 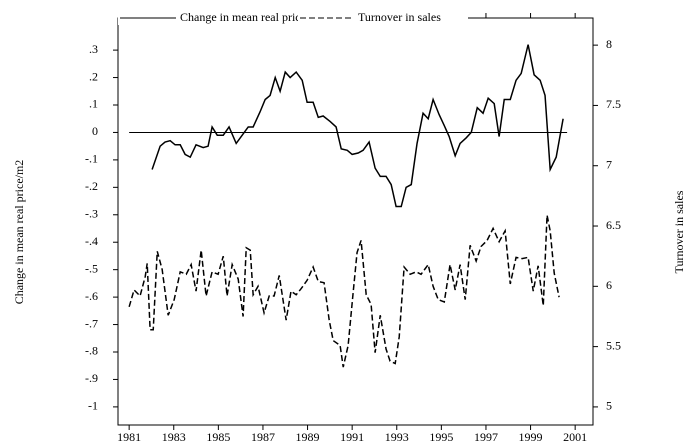 What do you see at coordinates (397, 437) in the screenshot?
I see `x-tick-label: 1993` at bounding box center [397, 437].